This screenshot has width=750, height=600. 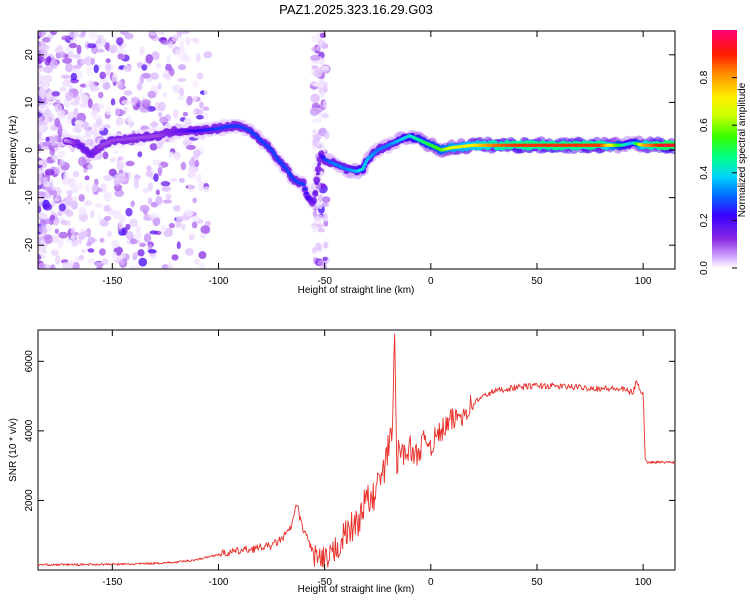 I want to click on x-tick-label: -150, so click(x=112, y=582).